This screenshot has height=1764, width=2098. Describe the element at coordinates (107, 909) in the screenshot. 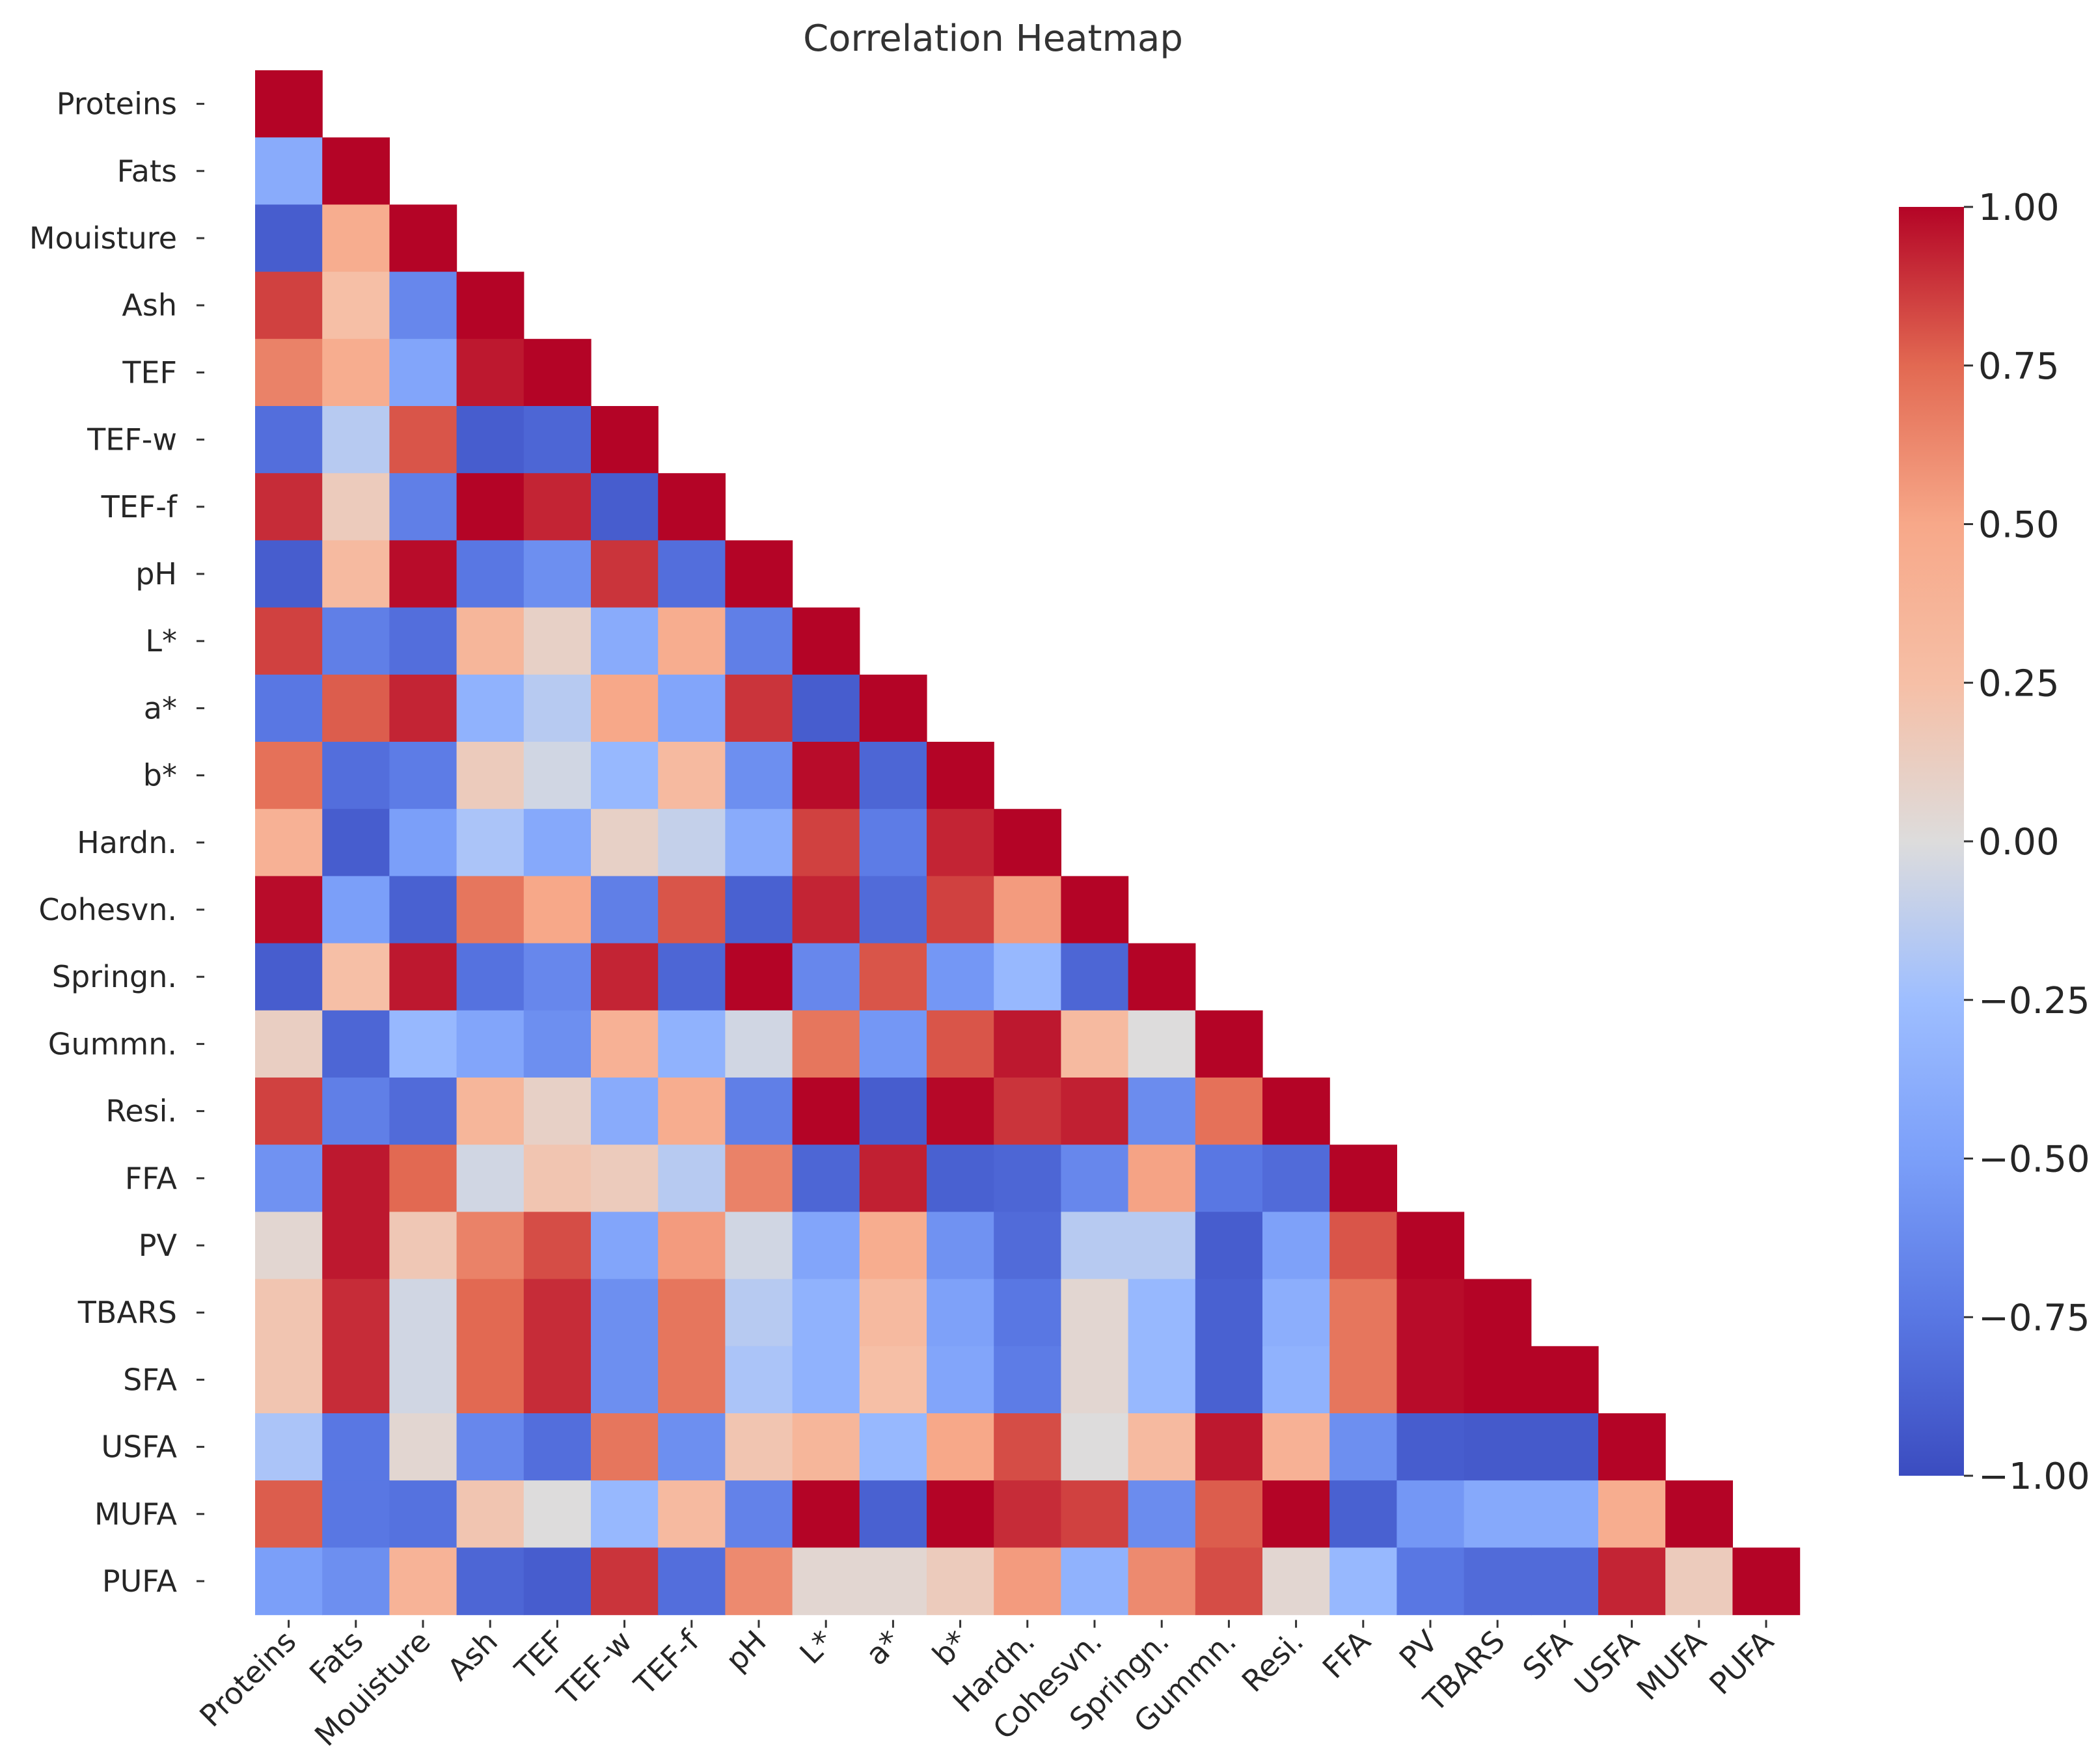

I see `y-tick-label: Cohesvn.` at that location.